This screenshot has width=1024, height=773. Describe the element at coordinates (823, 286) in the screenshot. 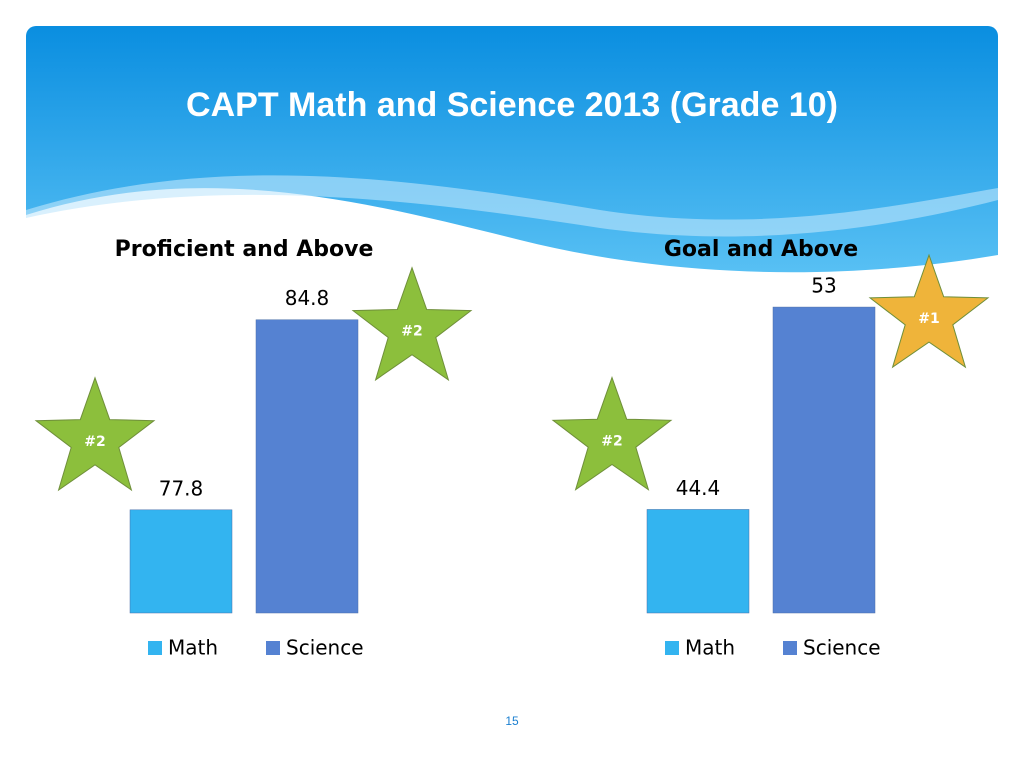

I see `value-label: 53` at that location.